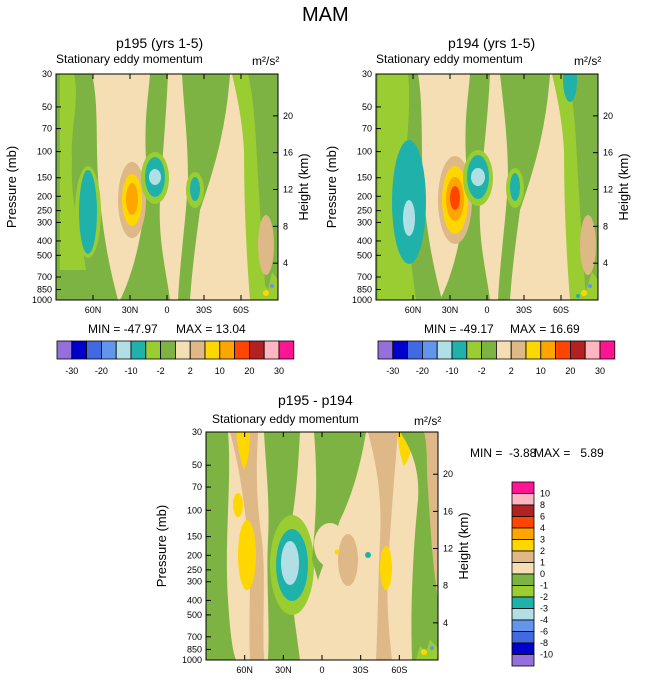 This screenshot has width=647, height=683. Describe the element at coordinates (544, 620) in the screenshot. I see `colorbar3-label: -4` at that location.